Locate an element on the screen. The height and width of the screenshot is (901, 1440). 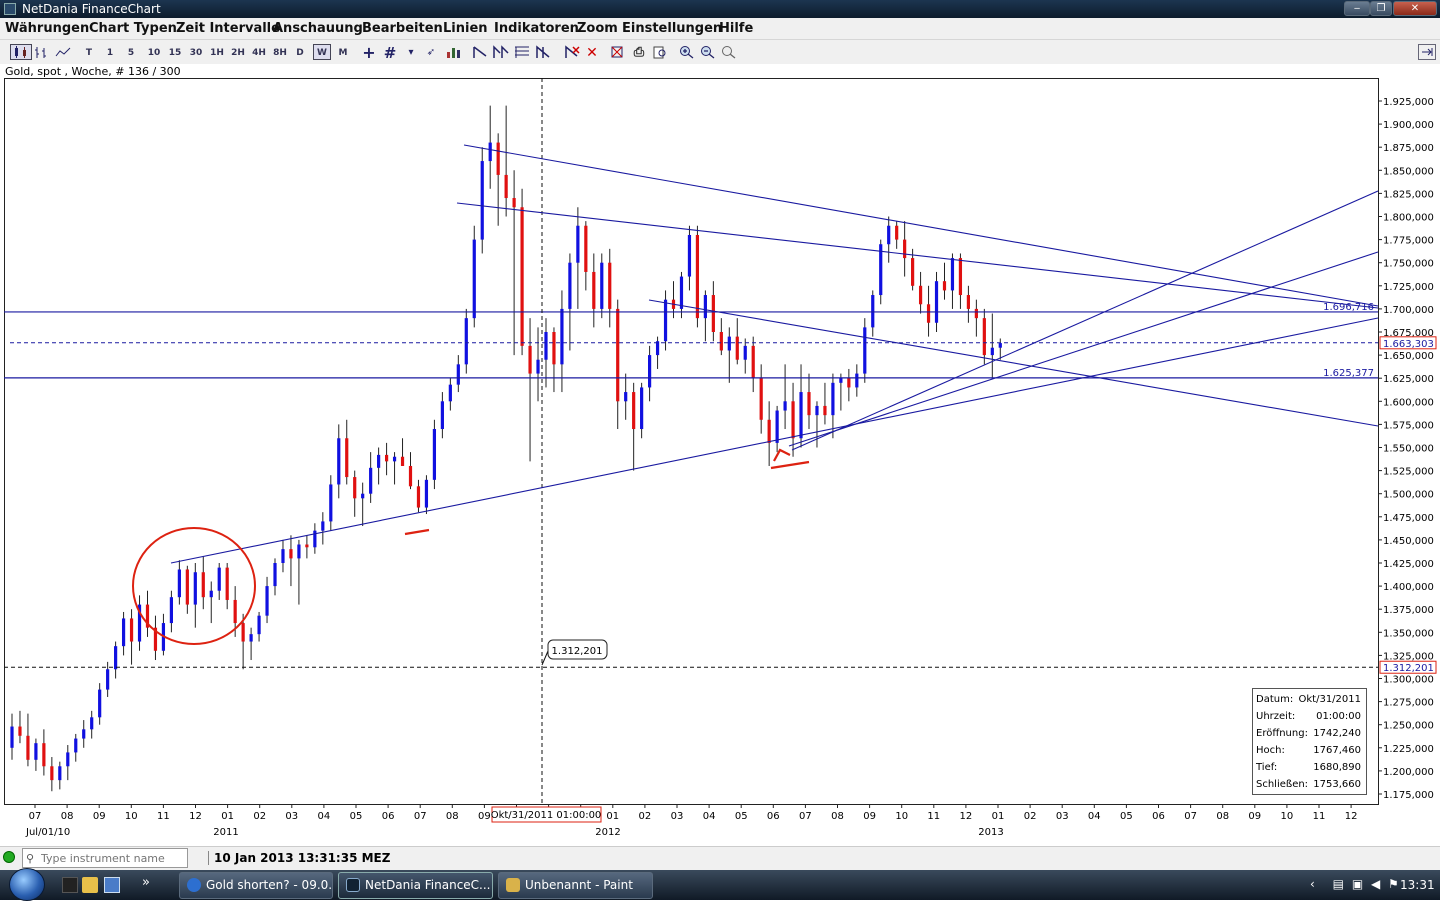
quicklaunch-desktop-icon is located at coordinates (70, 885).